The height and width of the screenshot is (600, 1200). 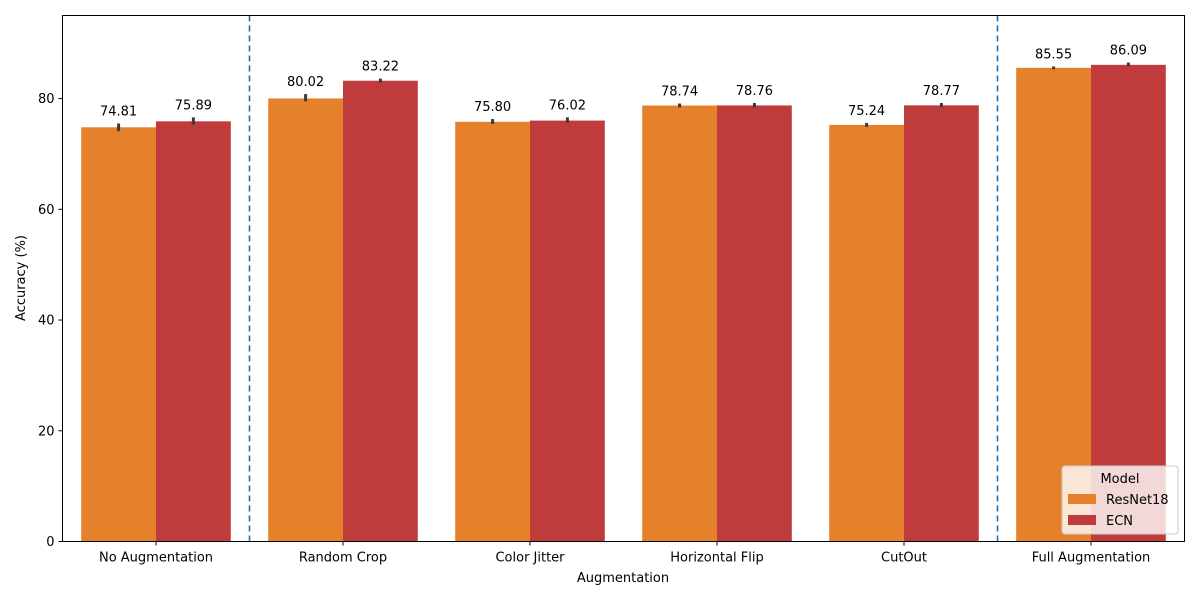 I want to click on legend: Model ResNet18 ECN, so click(x=1120, y=500).